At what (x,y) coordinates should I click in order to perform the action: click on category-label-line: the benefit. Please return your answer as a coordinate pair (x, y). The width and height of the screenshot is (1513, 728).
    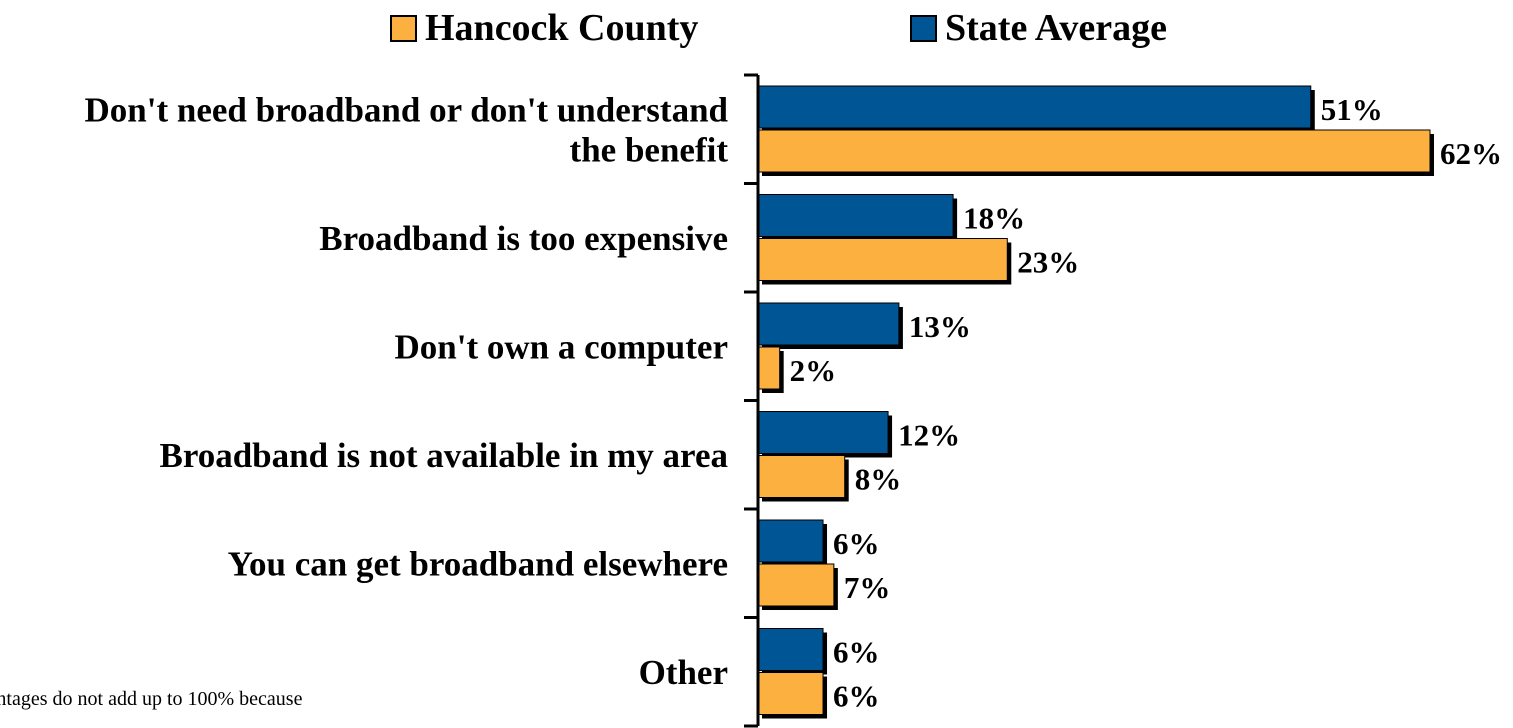
    Looking at the image, I should click on (649, 149).